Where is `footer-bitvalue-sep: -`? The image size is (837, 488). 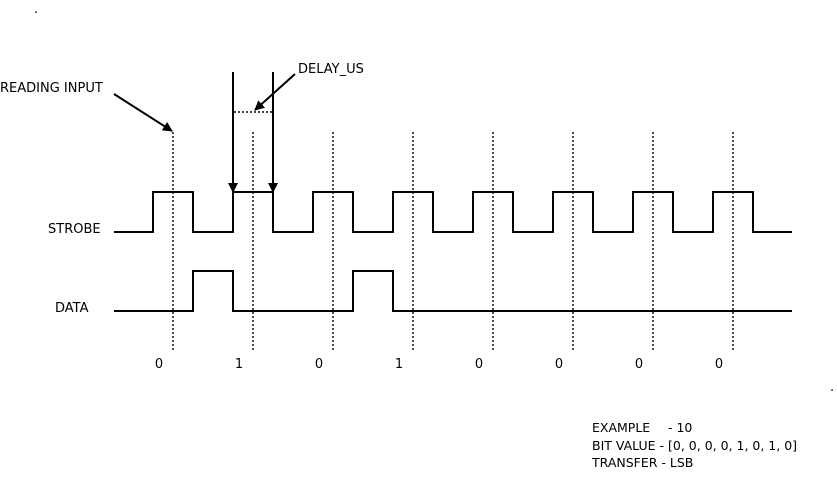 footer-bitvalue-sep: - is located at coordinates (662, 445).